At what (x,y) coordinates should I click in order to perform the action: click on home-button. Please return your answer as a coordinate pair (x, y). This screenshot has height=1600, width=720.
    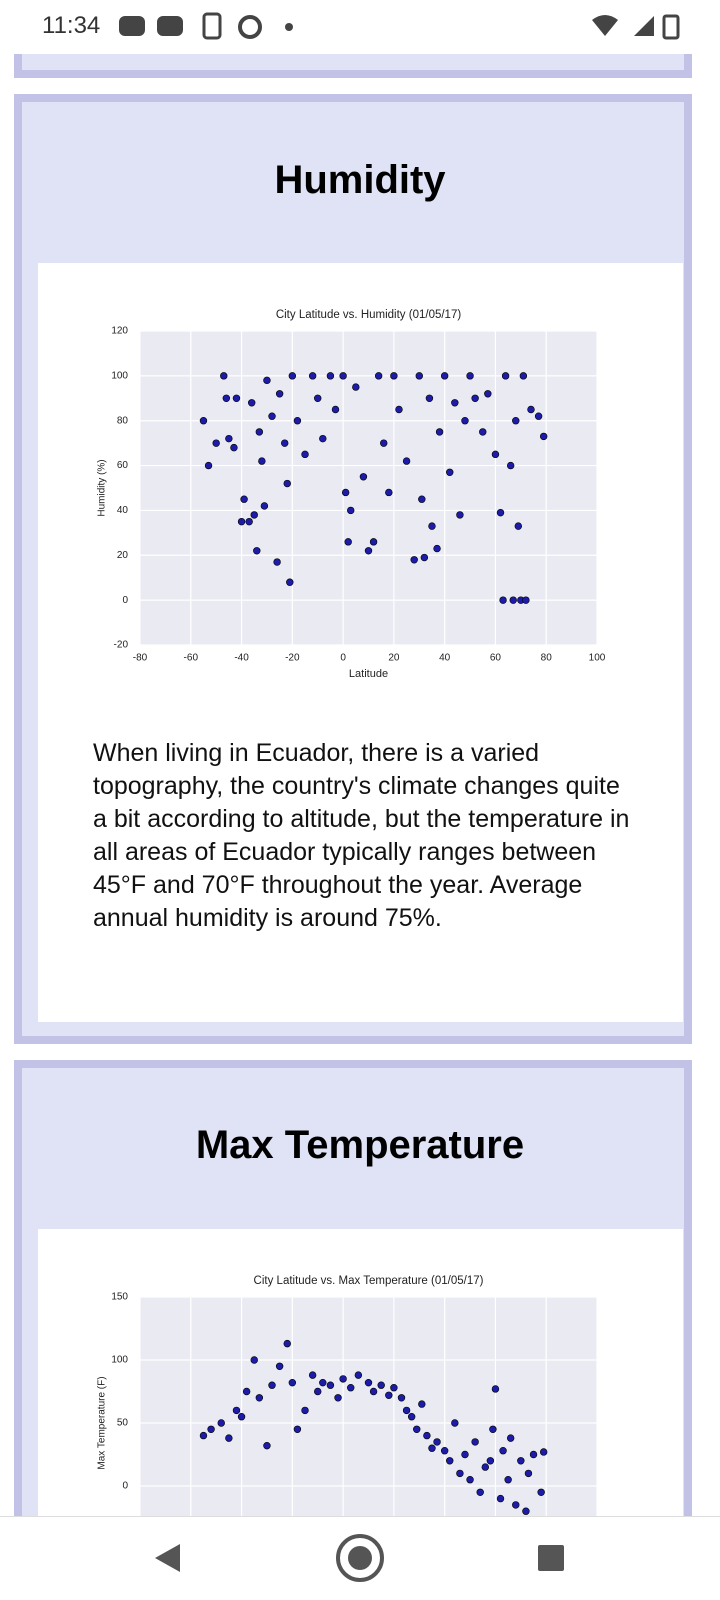
    Looking at the image, I should click on (360, 1558).